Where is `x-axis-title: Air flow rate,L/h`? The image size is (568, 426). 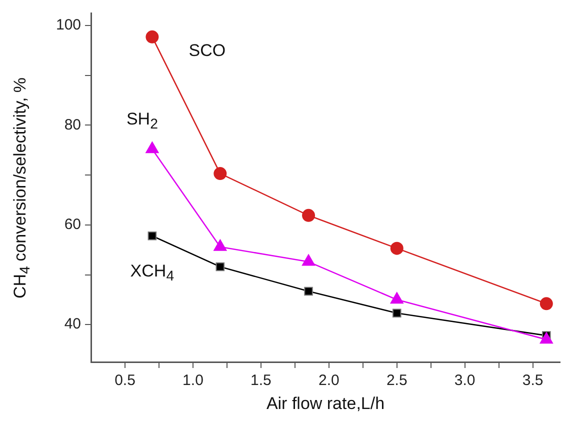 x-axis-title: Air flow rate,L/h is located at coordinates (325, 404).